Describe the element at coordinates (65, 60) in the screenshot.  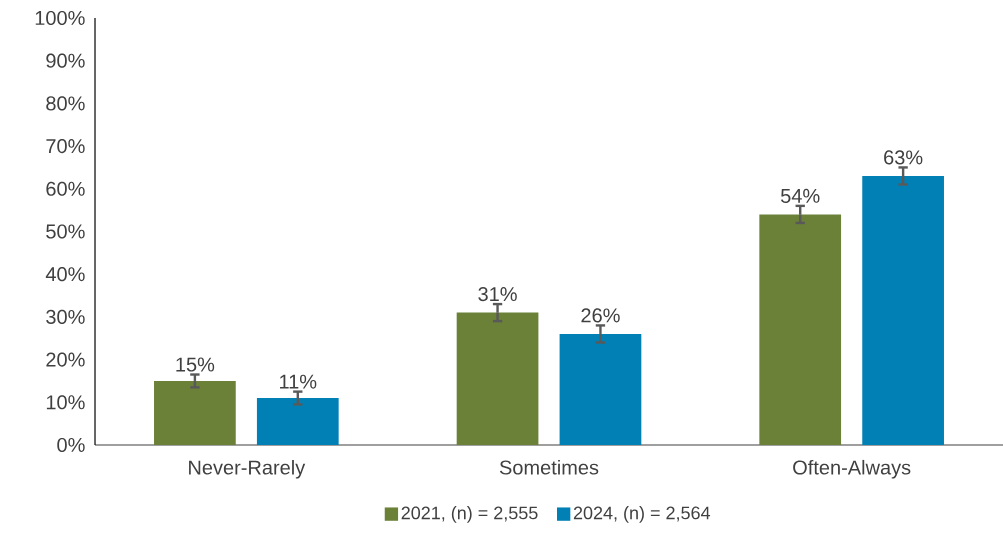
I see `y-tick-label: 90%` at that location.